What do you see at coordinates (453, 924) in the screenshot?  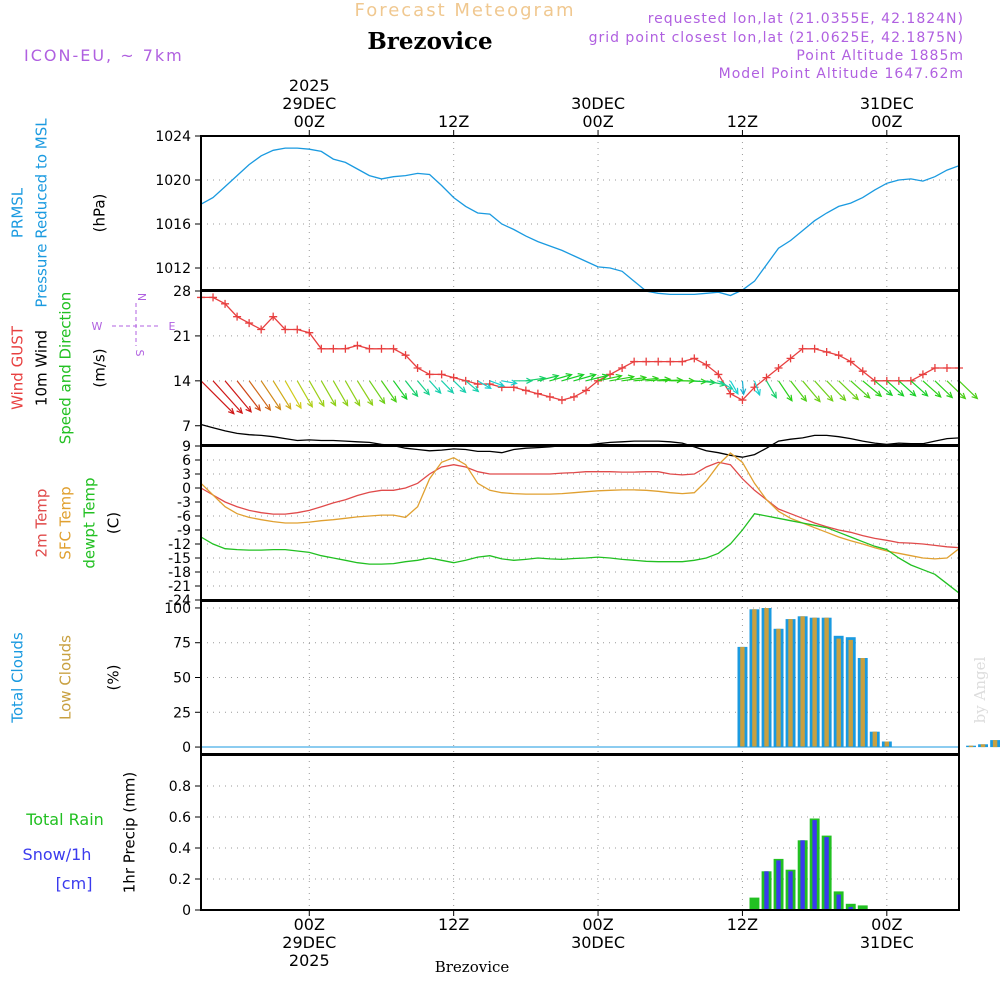 I see `time-label-bottom: 12Z` at bounding box center [453, 924].